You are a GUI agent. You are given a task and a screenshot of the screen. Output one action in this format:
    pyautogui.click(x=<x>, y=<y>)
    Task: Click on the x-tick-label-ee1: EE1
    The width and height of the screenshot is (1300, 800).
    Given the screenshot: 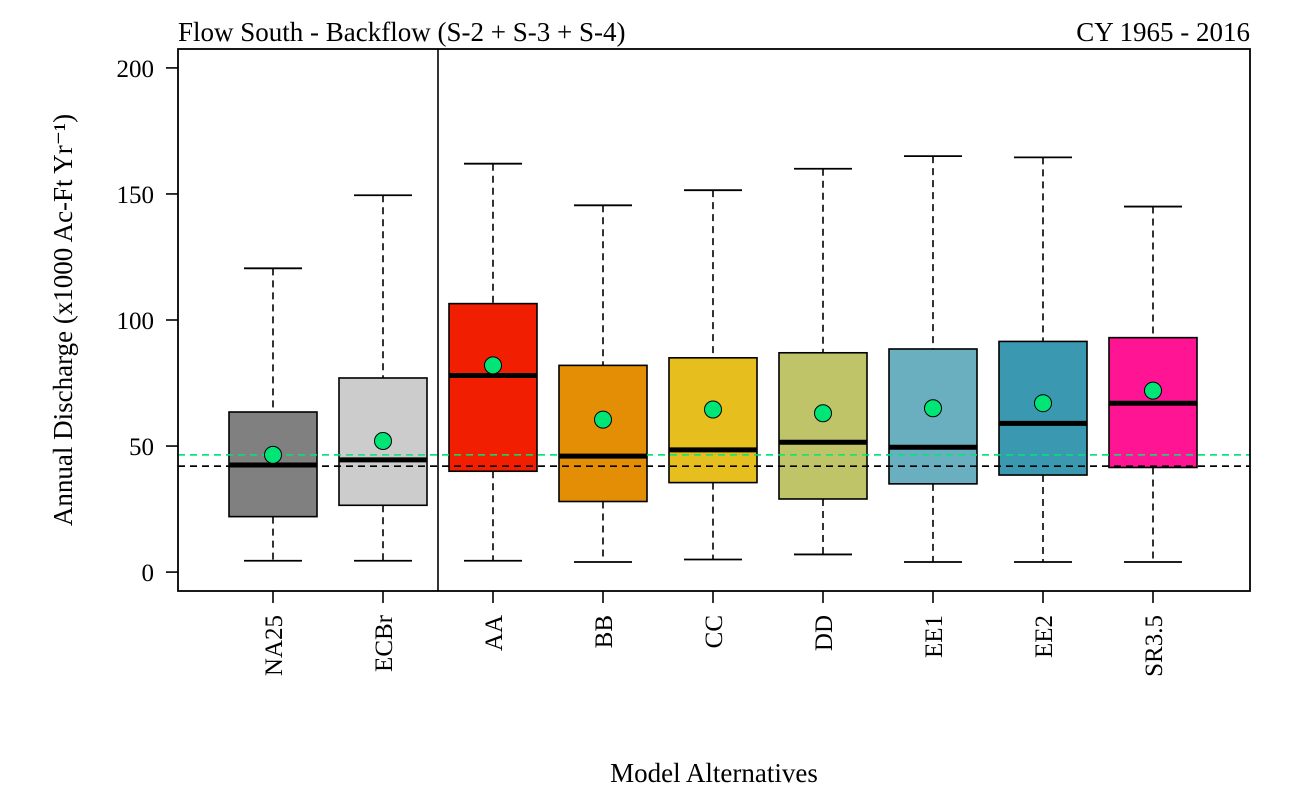 What is the action you would take?
    pyautogui.click(x=934, y=636)
    